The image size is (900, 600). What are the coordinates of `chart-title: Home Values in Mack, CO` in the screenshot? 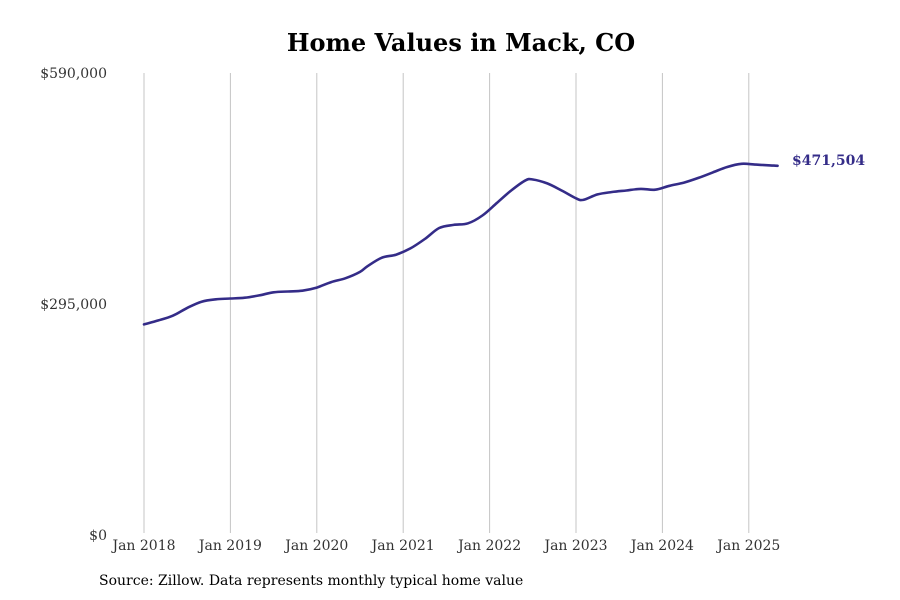 It's located at (461, 42).